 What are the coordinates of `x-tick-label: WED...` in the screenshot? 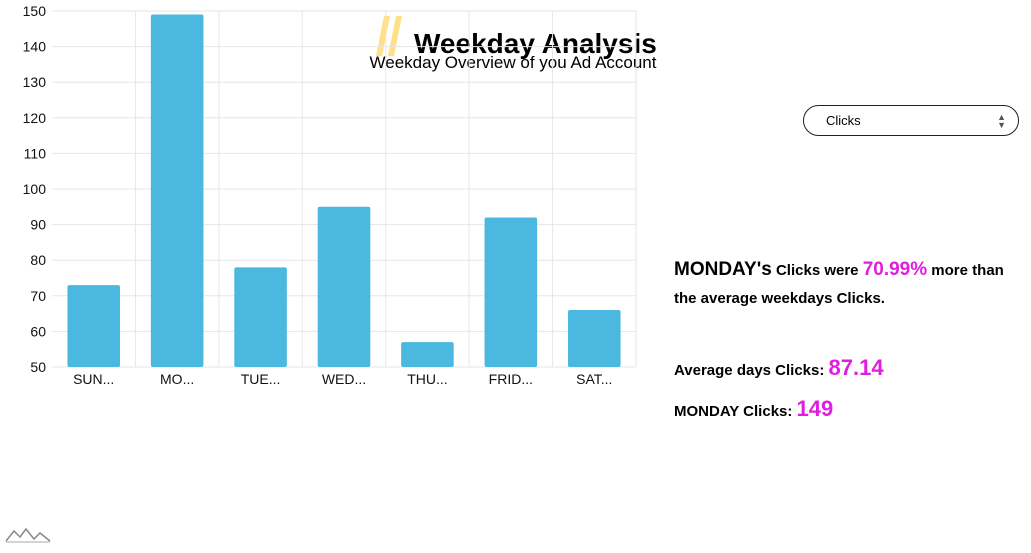 It's located at (344, 379).